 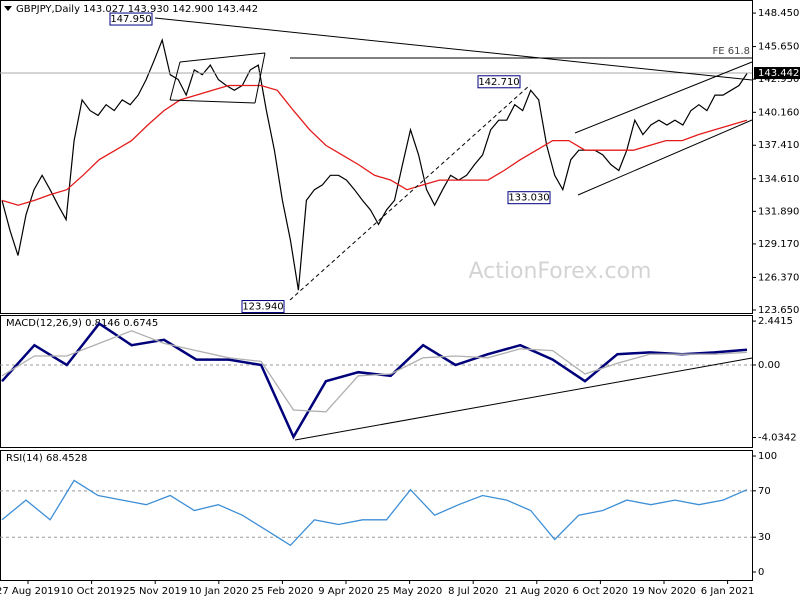 I want to click on x-tick-label: 19 Nov 2020, so click(x=664, y=591).